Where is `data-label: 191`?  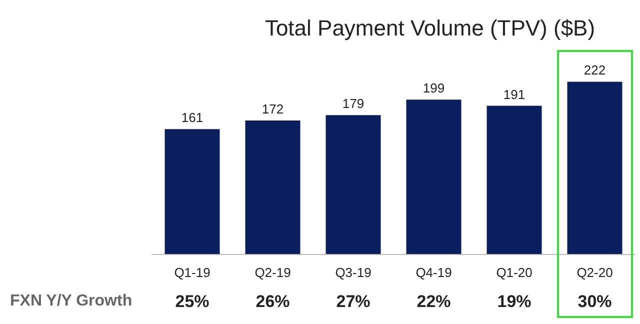
data-label: 191 is located at coordinates (514, 94).